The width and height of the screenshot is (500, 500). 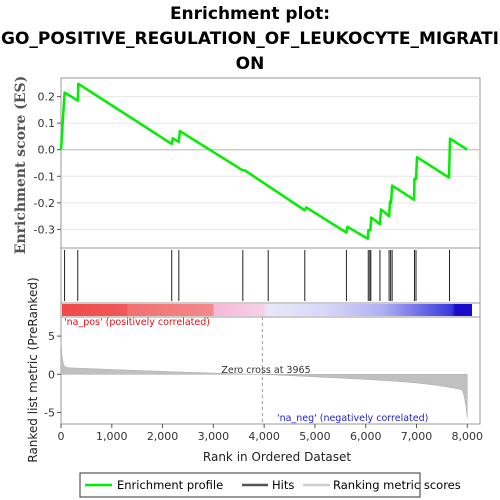 I want to click on negative-correlation-label: 'na_neg' (negatively correlated), so click(x=352, y=418).